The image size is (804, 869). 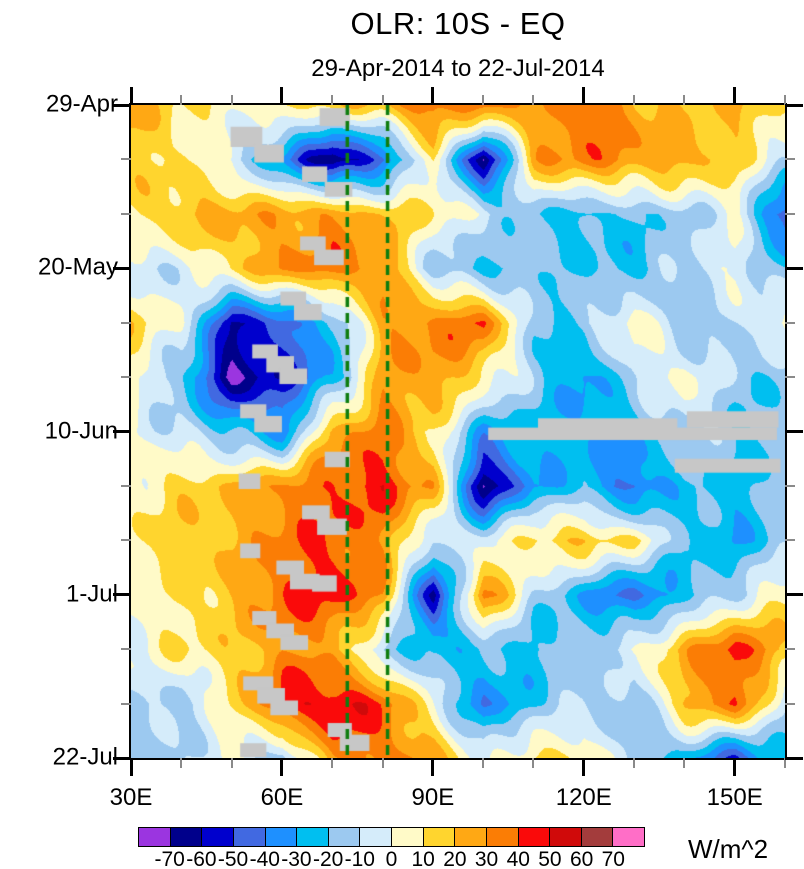 What do you see at coordinates (613, 858) in the screenshot?
I see `colorbar-tick-label: 70` at bounding box center [613, 858].